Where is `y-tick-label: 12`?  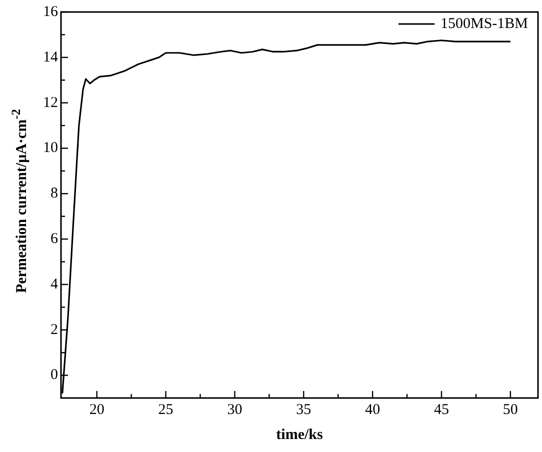
y-tick-label: 12 is located at coordinates (50, 102).